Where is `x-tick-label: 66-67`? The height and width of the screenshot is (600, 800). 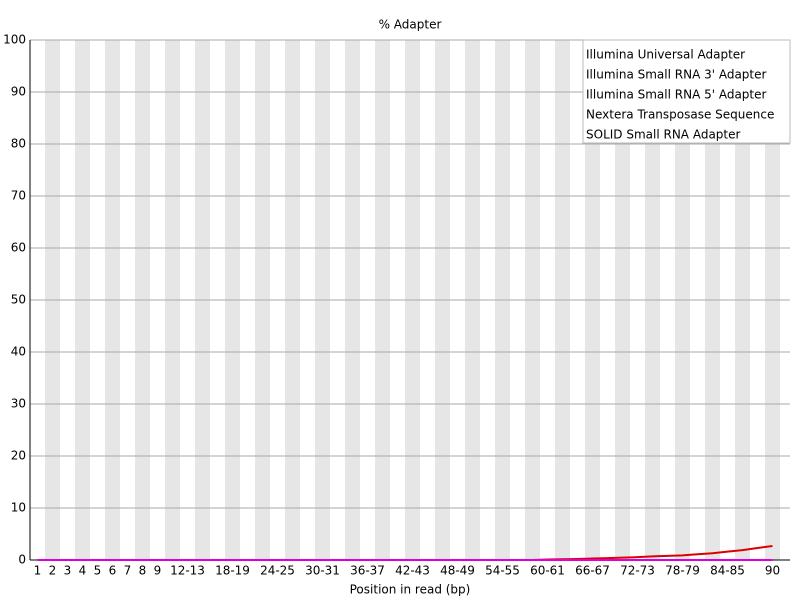
x-tick-label: 66-67 is located at coordinates (592, 571).